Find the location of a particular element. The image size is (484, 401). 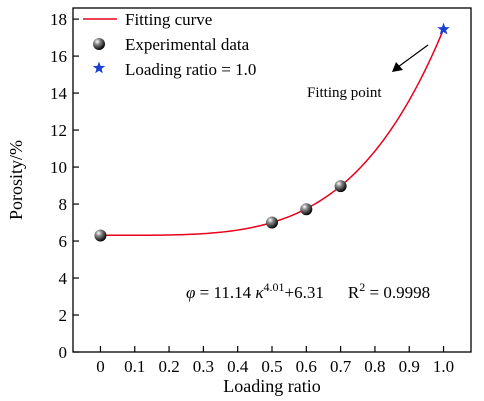

y-tick-label: 16 is located at coordinates (58, 56).